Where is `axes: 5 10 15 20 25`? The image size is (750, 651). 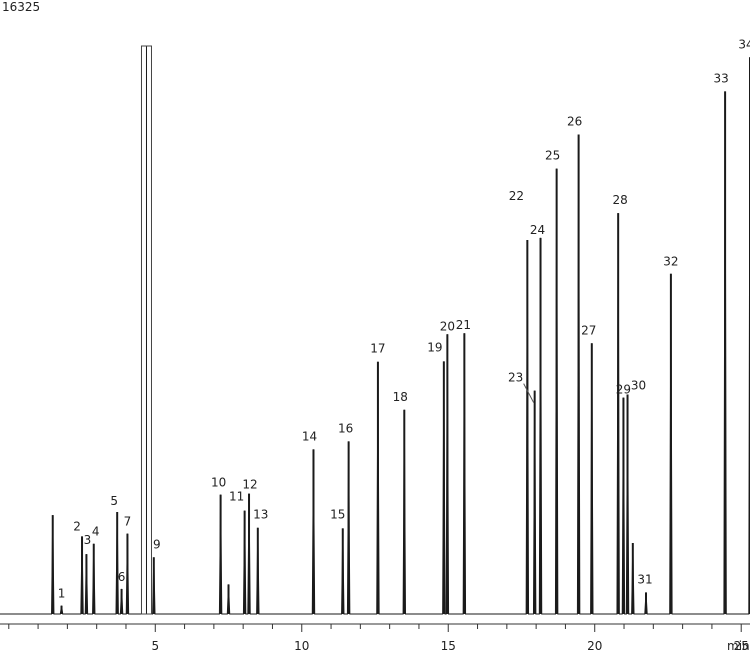 axes: 5 10 15 20 25 is located at coordinates (375, 637).